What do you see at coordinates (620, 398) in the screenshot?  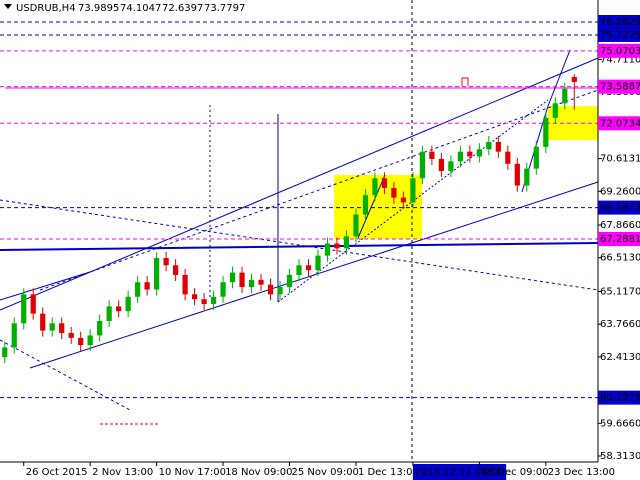 I see `level-label: 60.7275` at bounding box center [620, 398].